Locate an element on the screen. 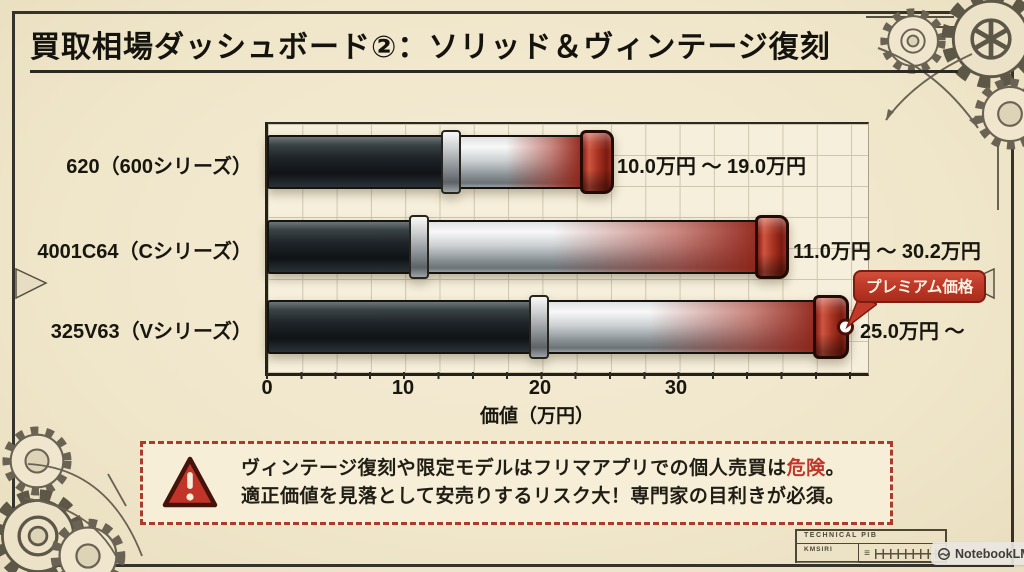 The height and width of the screenshot is (572, 1024). notebooklm-logo-icon is located at coordinates (944, 553).